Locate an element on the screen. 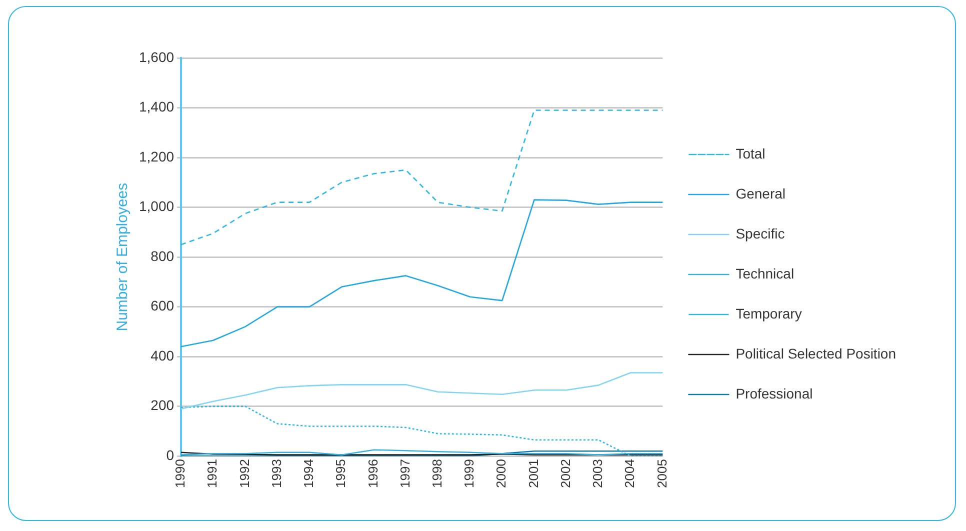 This screenshot has height=531, width=966. x-tick-label: 2000 is located at coordinates (501, 473).